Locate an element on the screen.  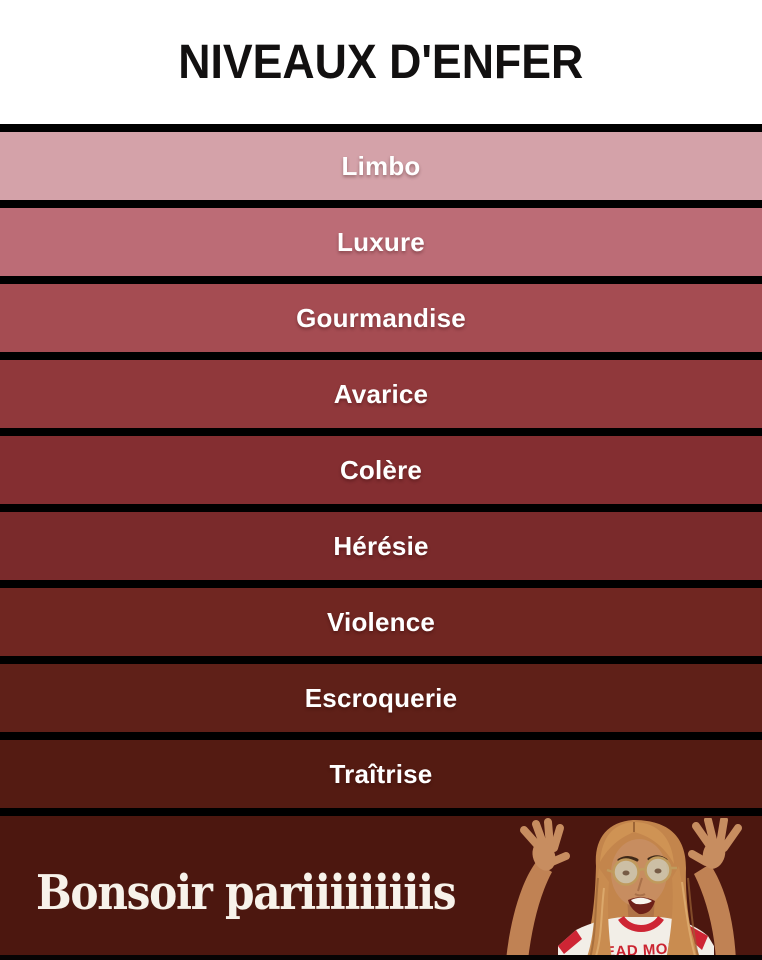
header: NIVEAUX D'ENFER is located at coordinates (381, 62).